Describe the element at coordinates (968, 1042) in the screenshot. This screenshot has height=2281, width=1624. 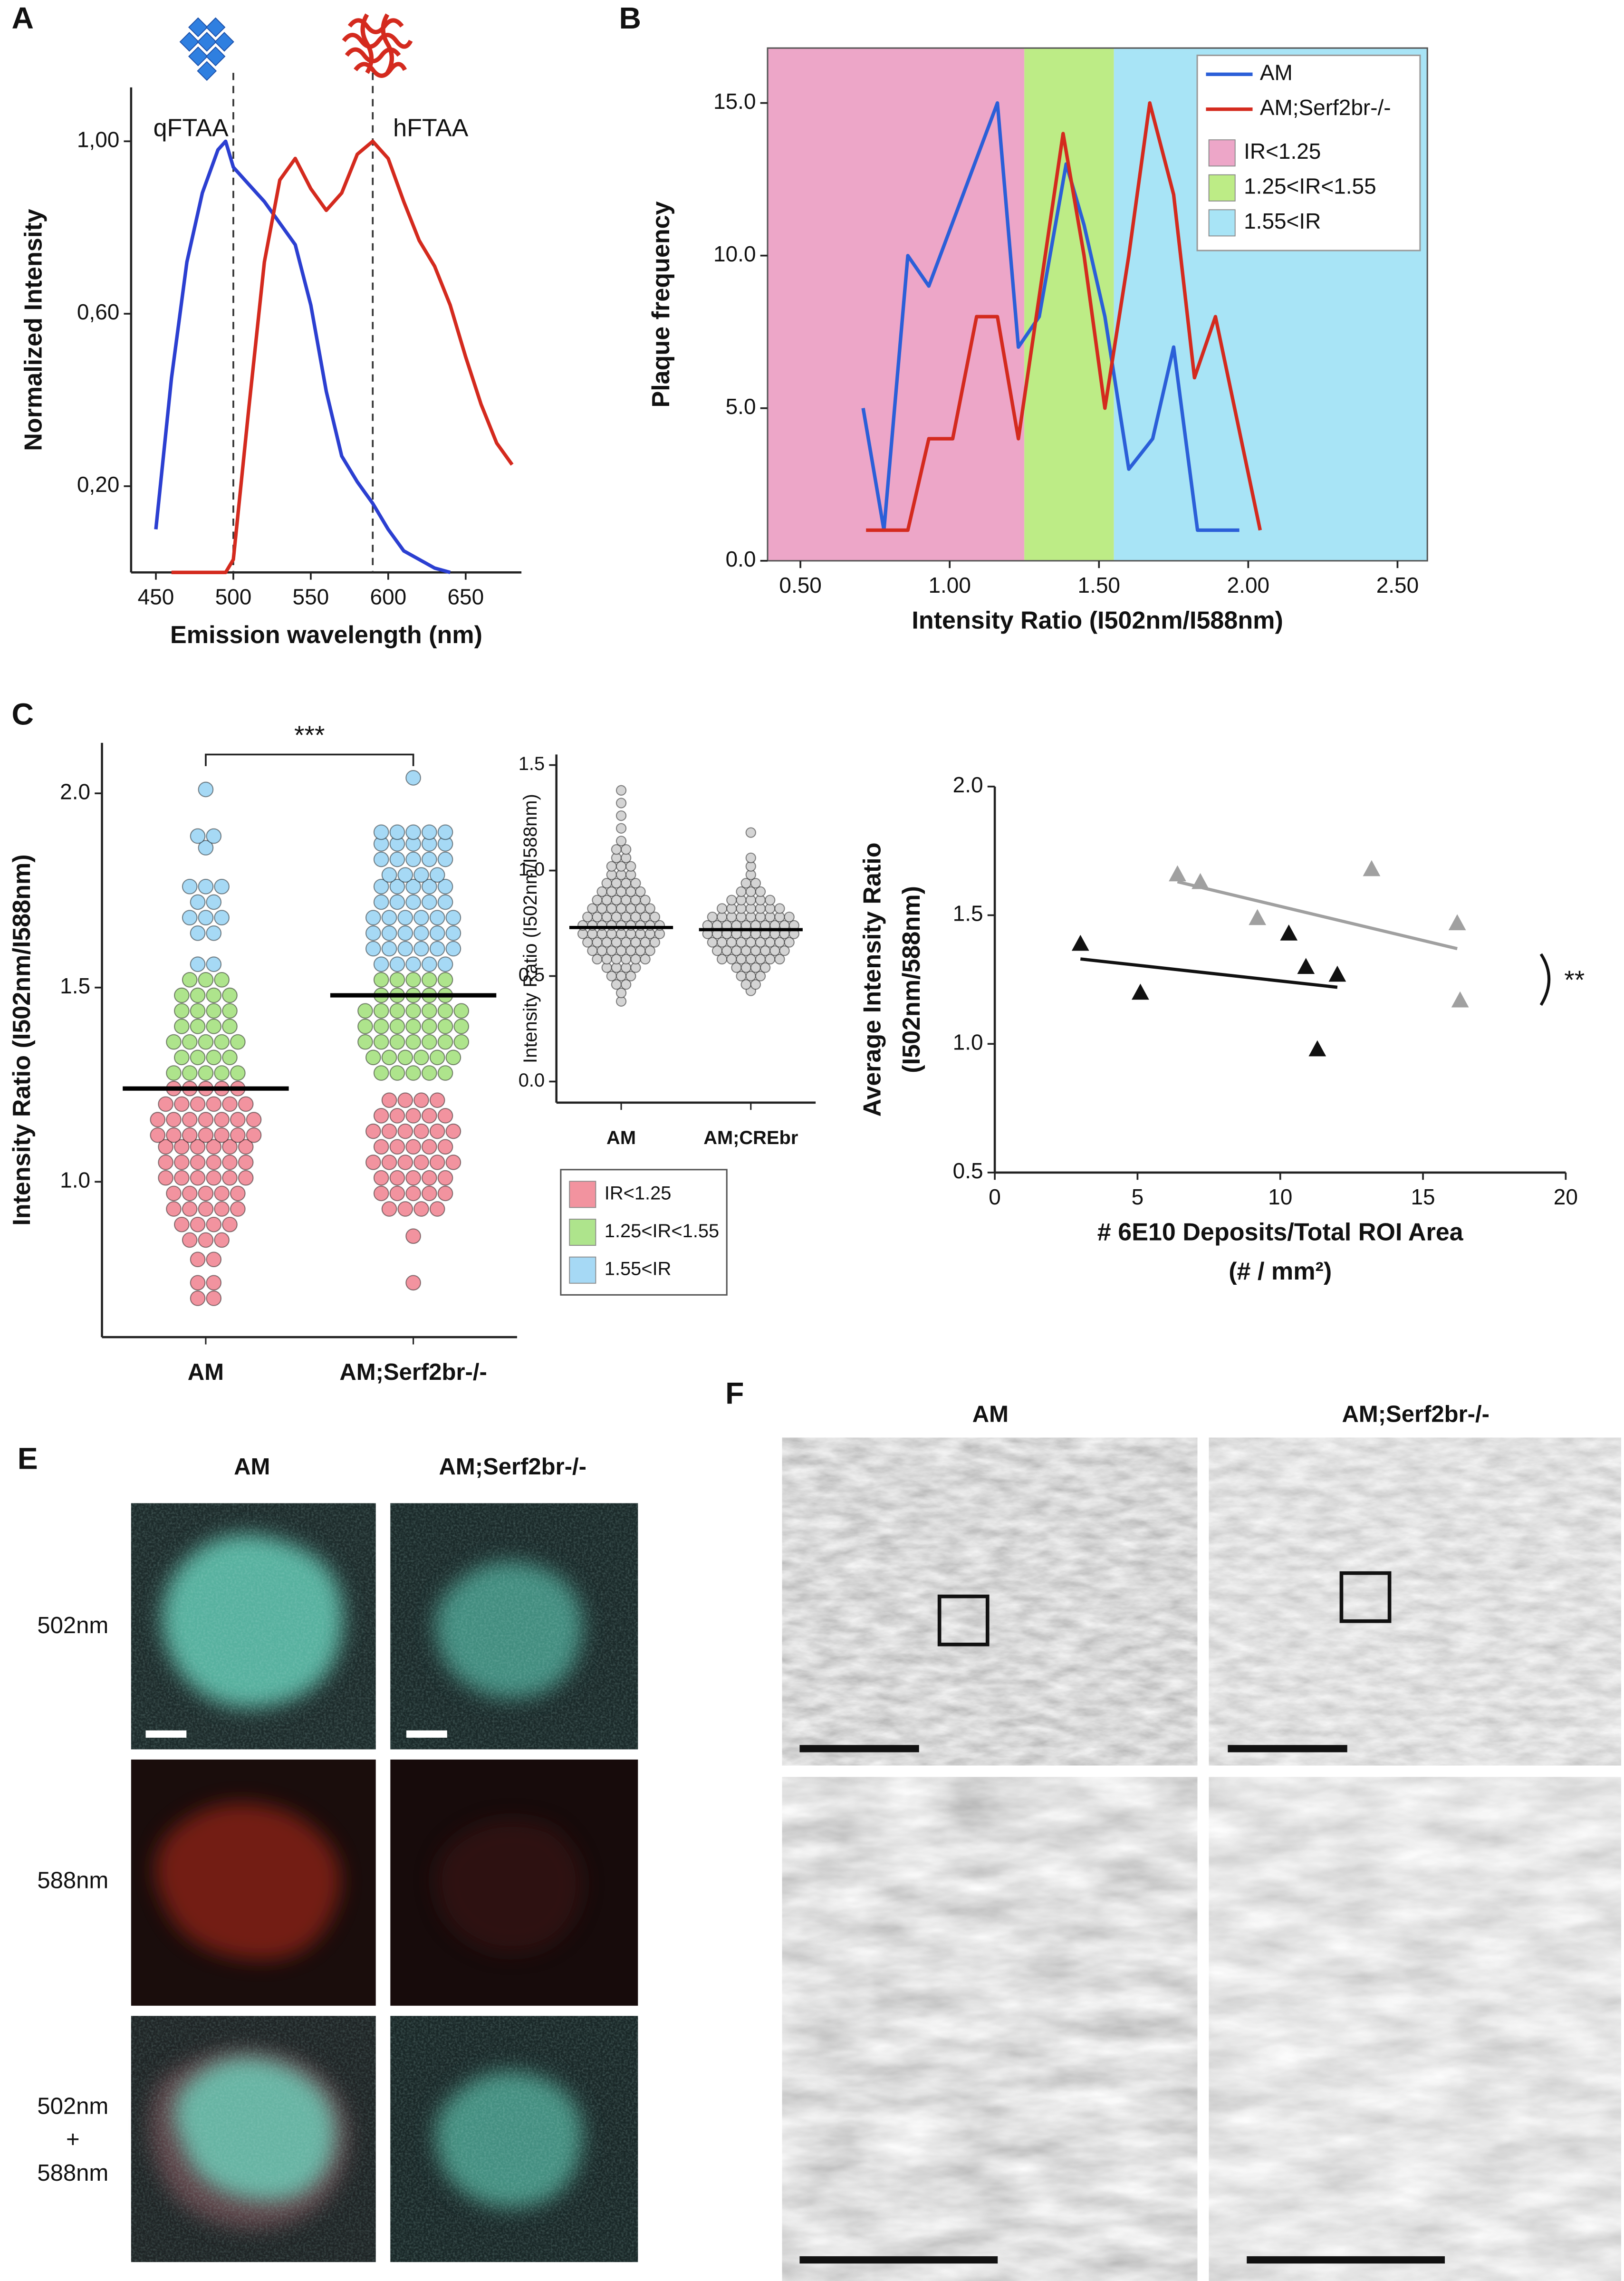
I see `y-tick-label: 1.0` at that location.